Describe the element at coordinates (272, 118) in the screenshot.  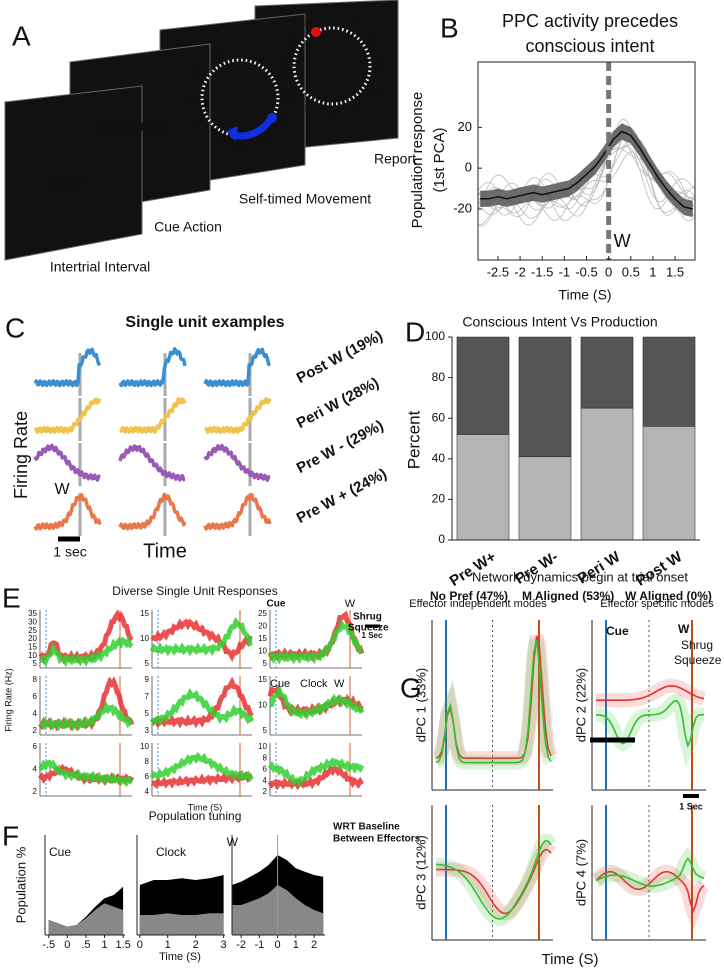
I see `clock-dot` at that location.